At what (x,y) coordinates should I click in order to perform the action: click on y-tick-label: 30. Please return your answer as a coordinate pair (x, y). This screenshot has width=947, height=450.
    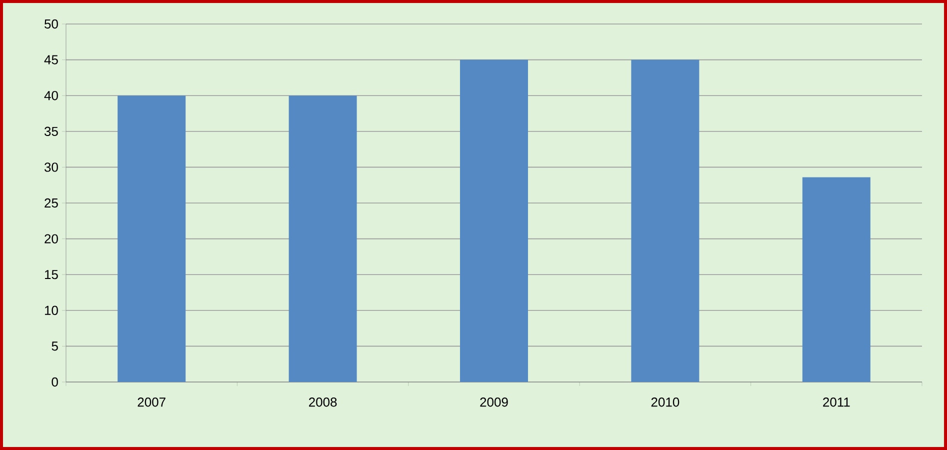
    Looking at the image, I should click on (51, 167).